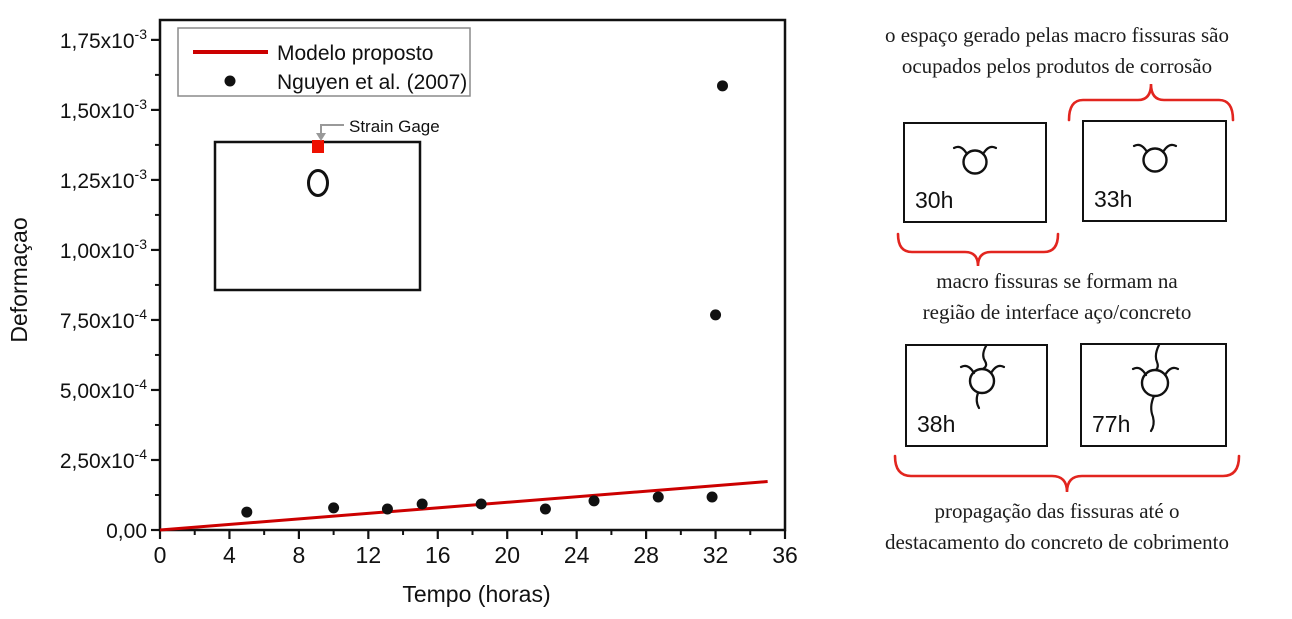 This screenshot has width=1292, height=619. I want to click on specimen-time-label: 38h, so click(936, 424).